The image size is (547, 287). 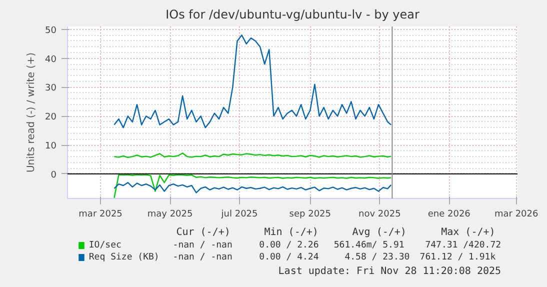 I want to click on x-tick-label: nov 2025, so click(x=379, y=215).